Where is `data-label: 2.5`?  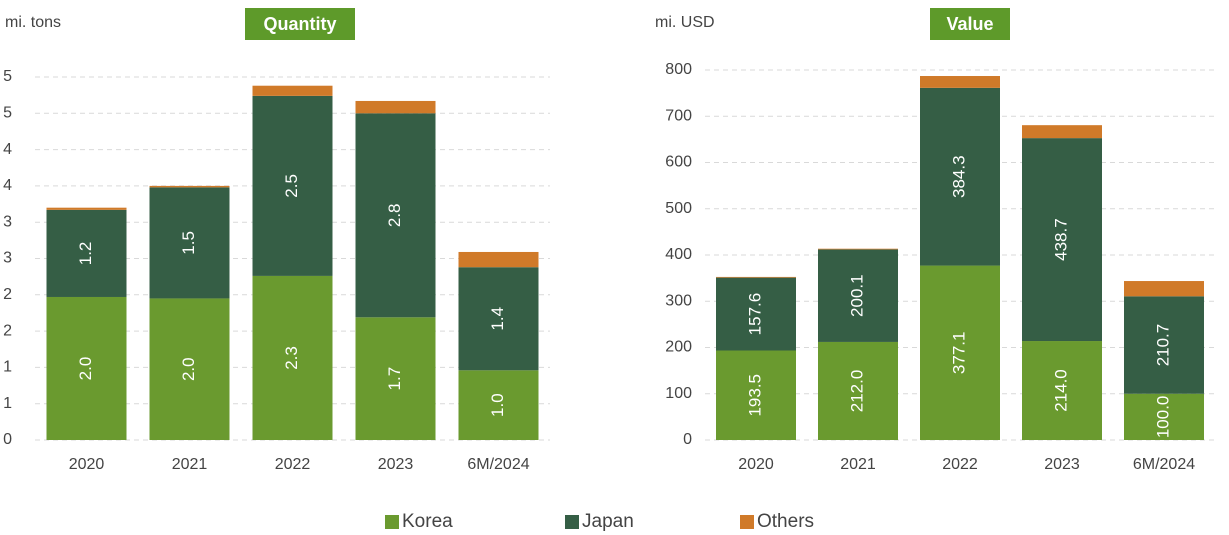
data-label: 2.5 is located at coordinates (291, 186).